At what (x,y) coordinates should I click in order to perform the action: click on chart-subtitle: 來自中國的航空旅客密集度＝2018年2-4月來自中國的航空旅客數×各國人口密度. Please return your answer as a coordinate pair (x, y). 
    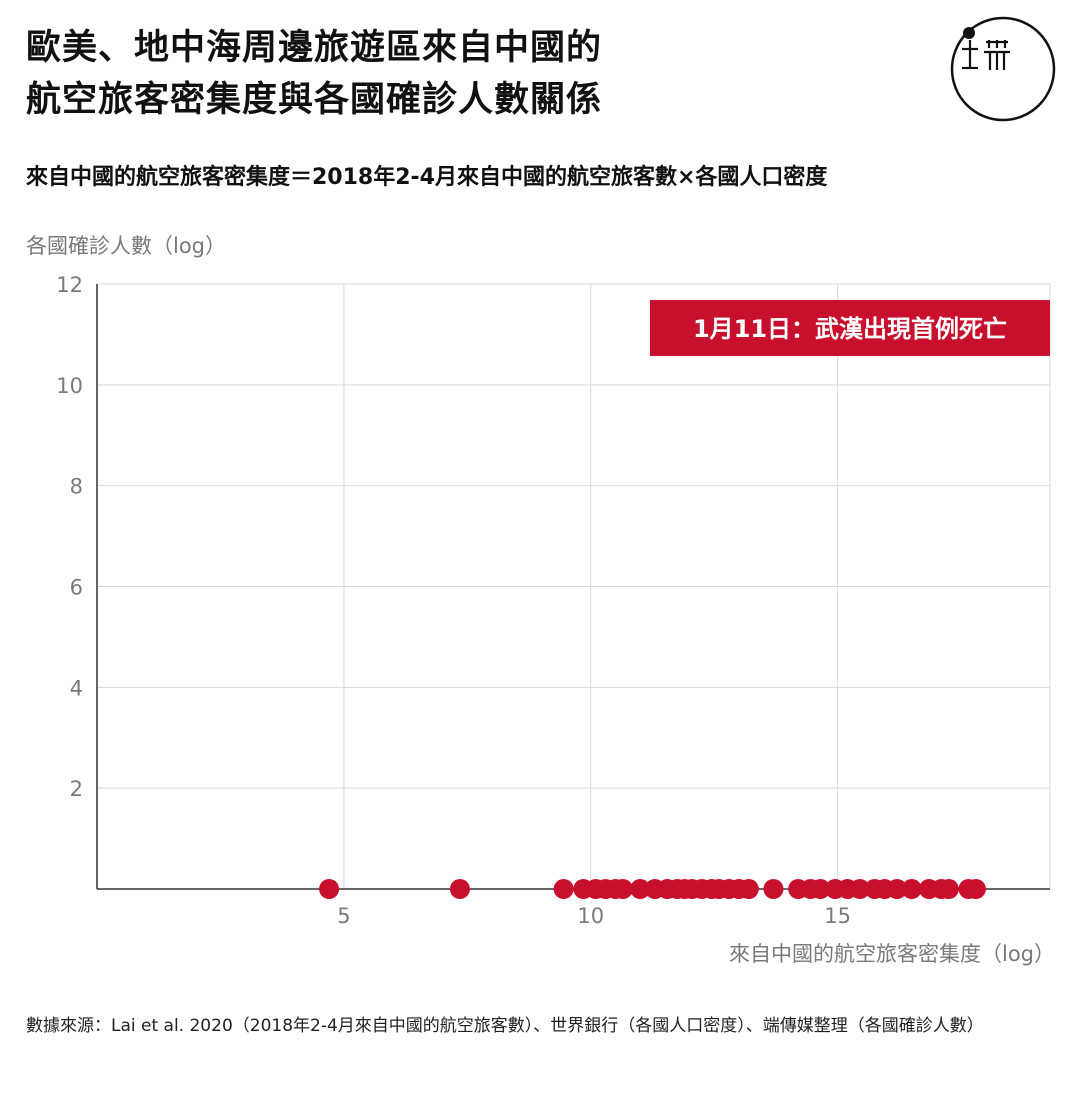
    Looking at the image, I should click on (427, 177).